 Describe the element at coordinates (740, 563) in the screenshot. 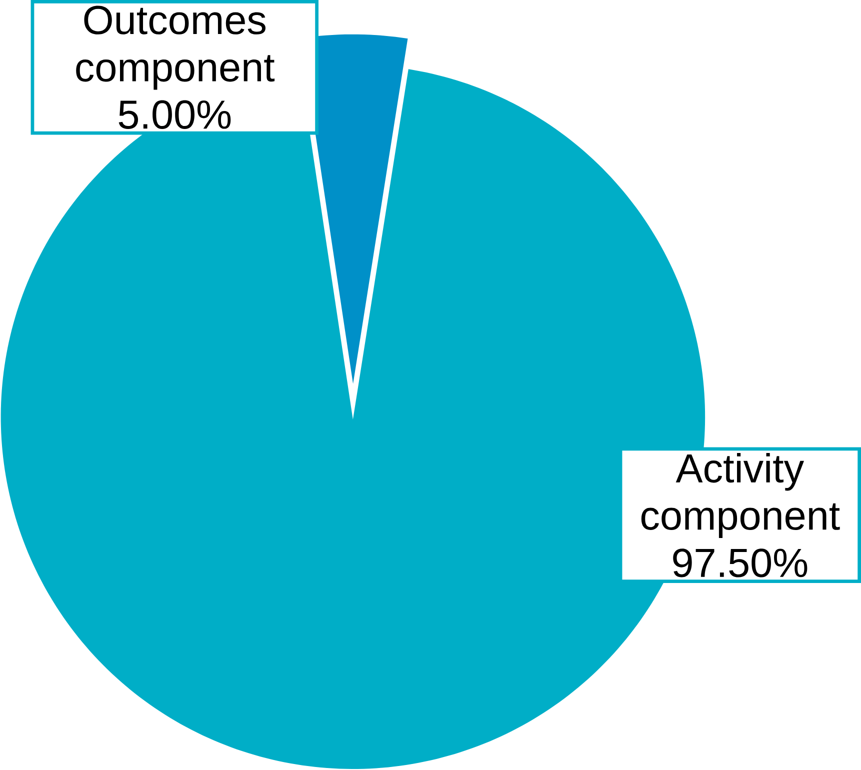

I see `data-label: 97.50%` at that location.